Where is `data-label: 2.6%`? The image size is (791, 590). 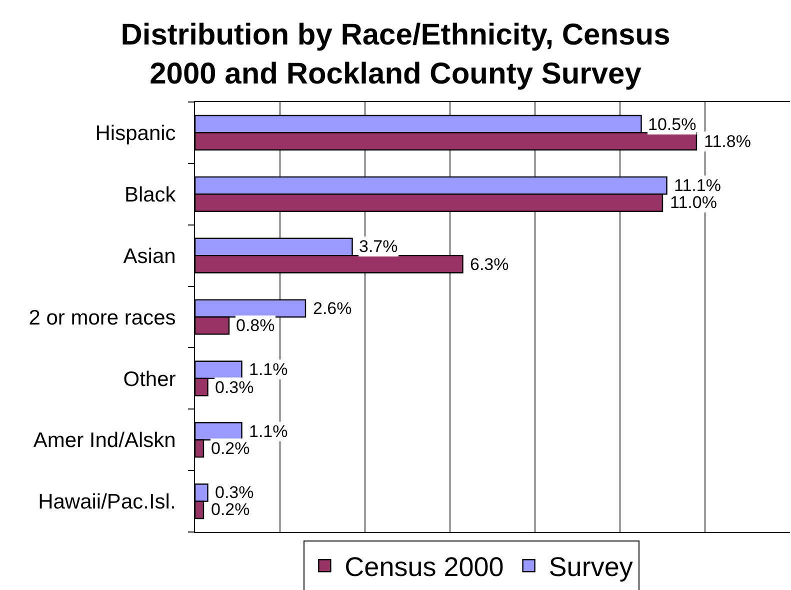 data-label: 2.6% is located at coordinates (332, 308).